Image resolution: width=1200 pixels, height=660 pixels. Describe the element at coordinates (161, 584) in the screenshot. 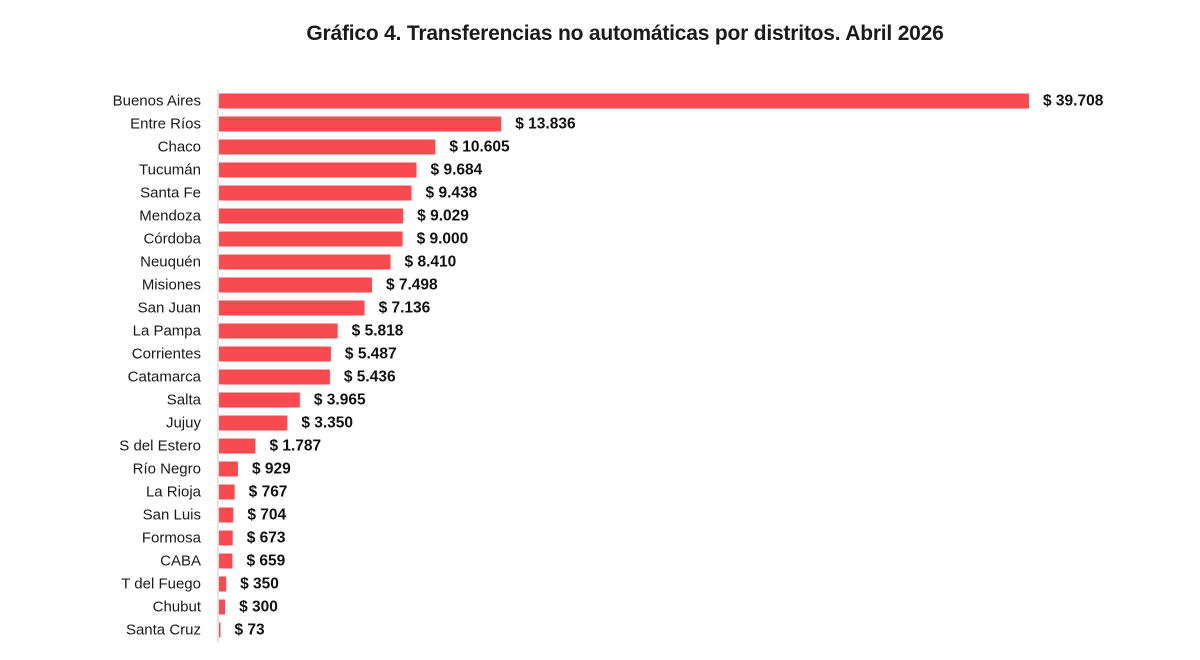

I see `category-label: T del Fuego` at that location.